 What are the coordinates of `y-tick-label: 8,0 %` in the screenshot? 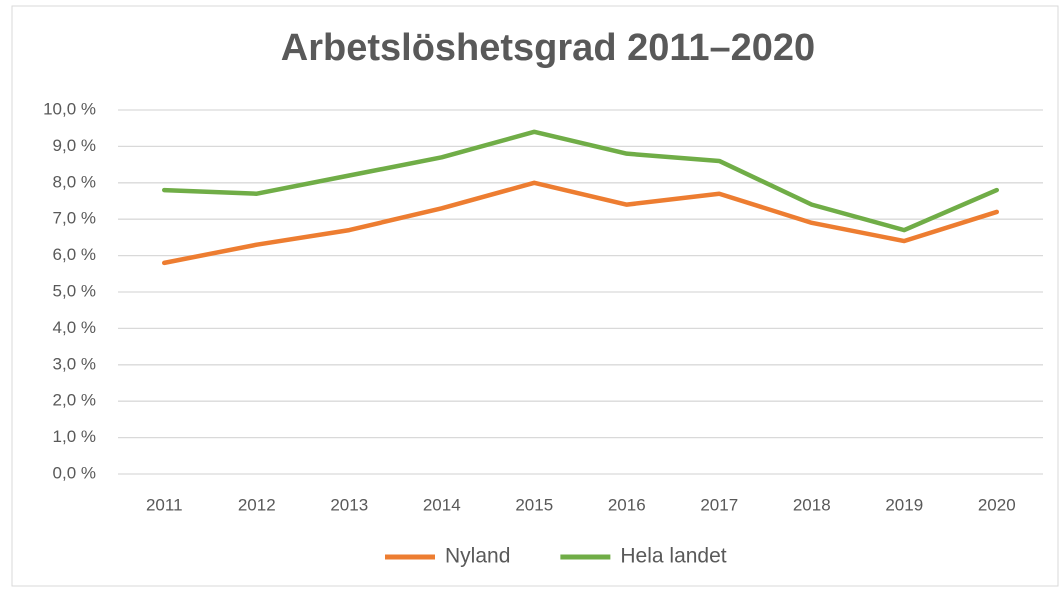 It's located at (74, 181).